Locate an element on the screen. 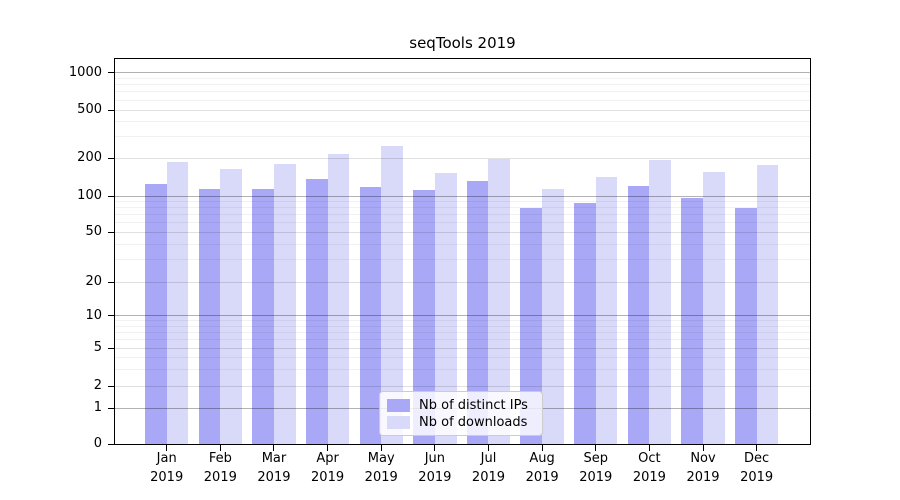 The height and width of the screenshot is (500, 900). bar-downloads-jun is located at coordinates (445, 308).